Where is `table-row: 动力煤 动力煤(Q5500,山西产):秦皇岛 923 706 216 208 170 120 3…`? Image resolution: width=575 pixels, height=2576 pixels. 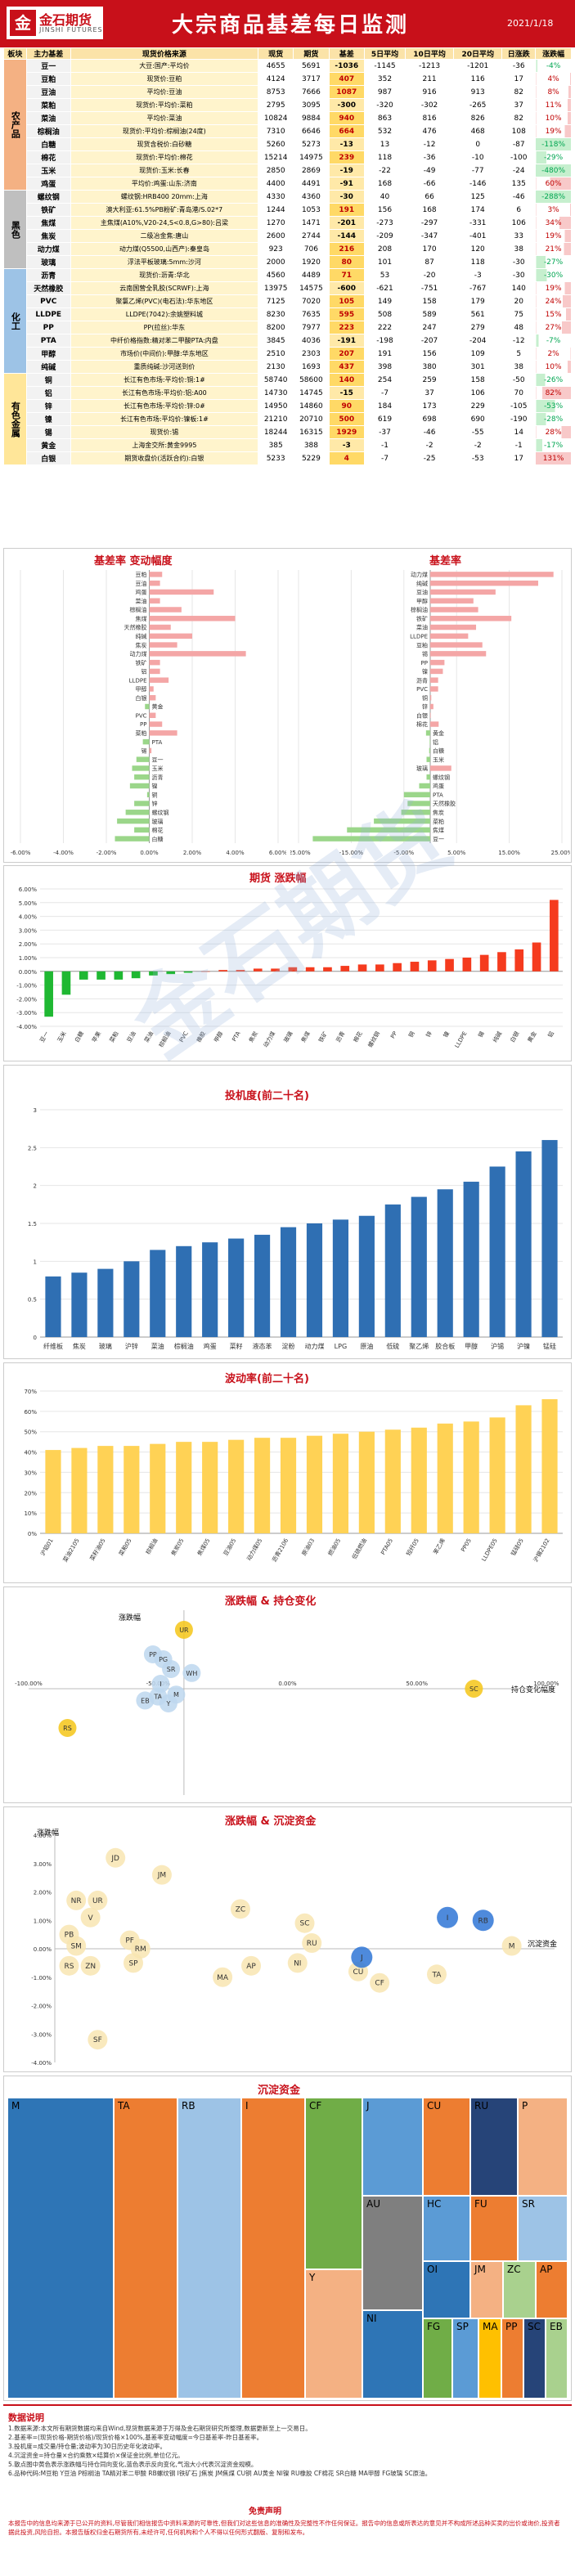 table-row: 动力煤 动力煤(Q5500,山西产):秦皇岛 923 706 216 208 170 120 3… is located at coordinates (288, 249).